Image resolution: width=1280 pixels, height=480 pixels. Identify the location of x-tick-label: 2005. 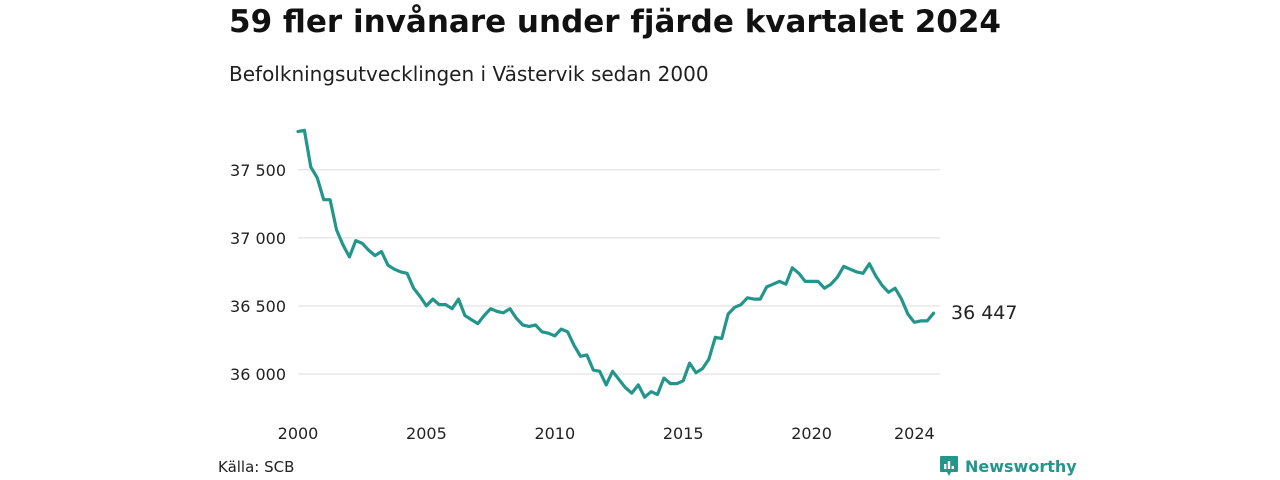
(426, 433).